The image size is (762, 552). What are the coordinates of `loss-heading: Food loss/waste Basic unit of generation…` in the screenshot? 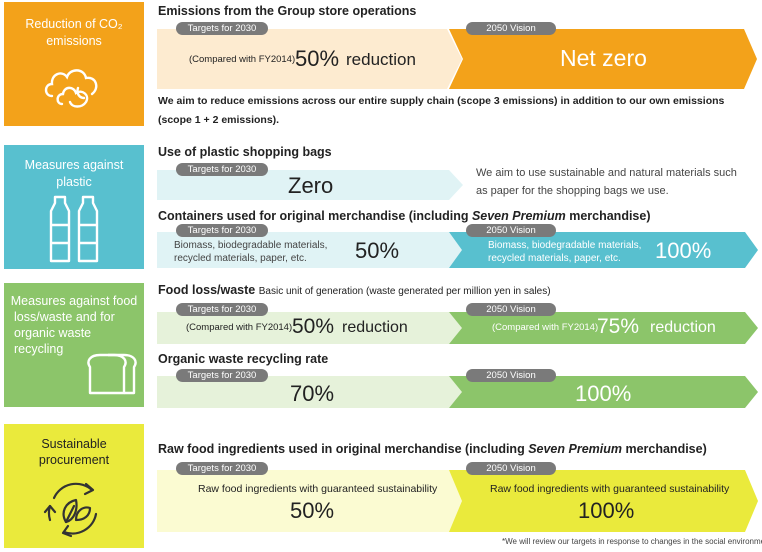 It's located at (354, 290).